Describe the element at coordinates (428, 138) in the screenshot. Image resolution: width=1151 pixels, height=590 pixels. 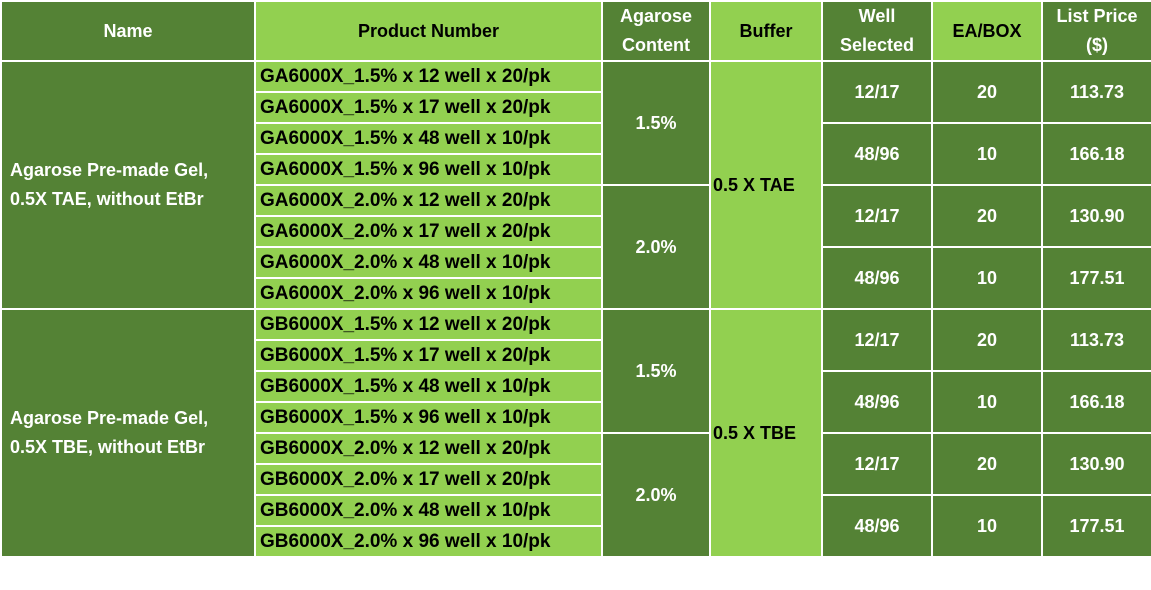
I see `product-number: GA6000X_1.5% x 48 well x 10/pk` at that location.